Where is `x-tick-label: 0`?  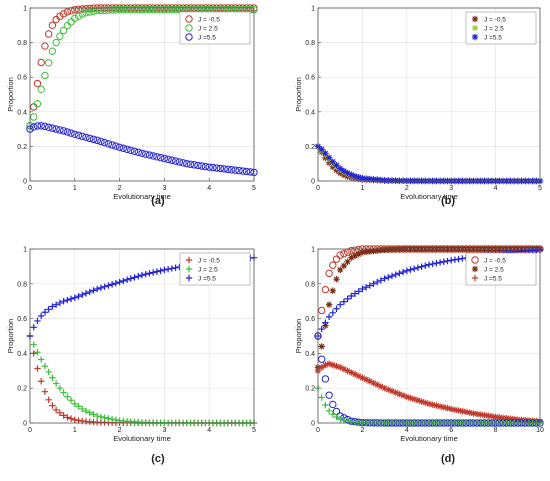
x-tick-label: 0 is located at coordinates (30, 430).